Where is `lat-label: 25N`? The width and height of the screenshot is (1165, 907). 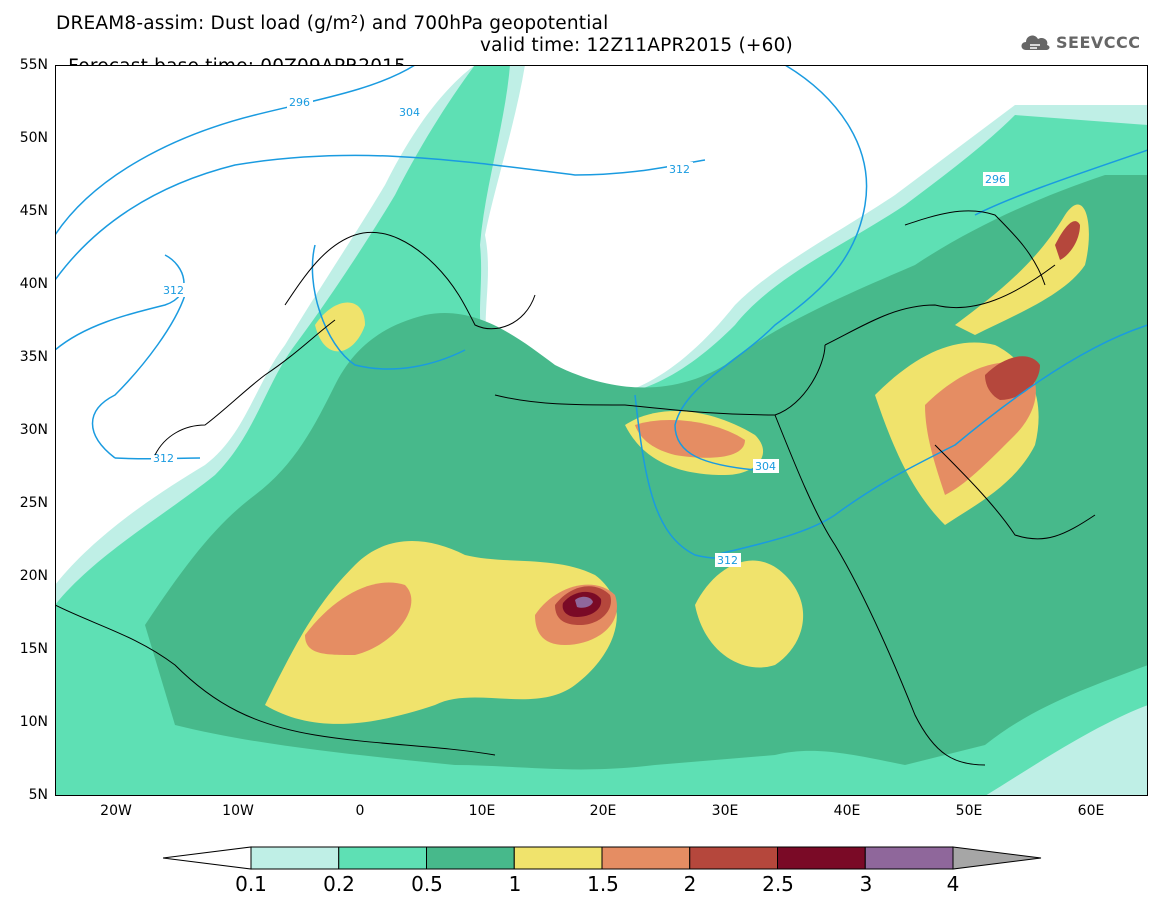 lat-label: 25N is located at coordinates (33, 503).